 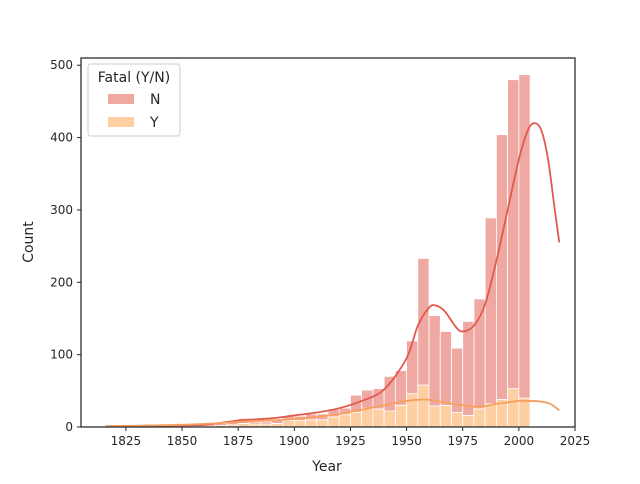 I want to click on legend-title: Fatal (Y/N), so click(x=134, y=78).